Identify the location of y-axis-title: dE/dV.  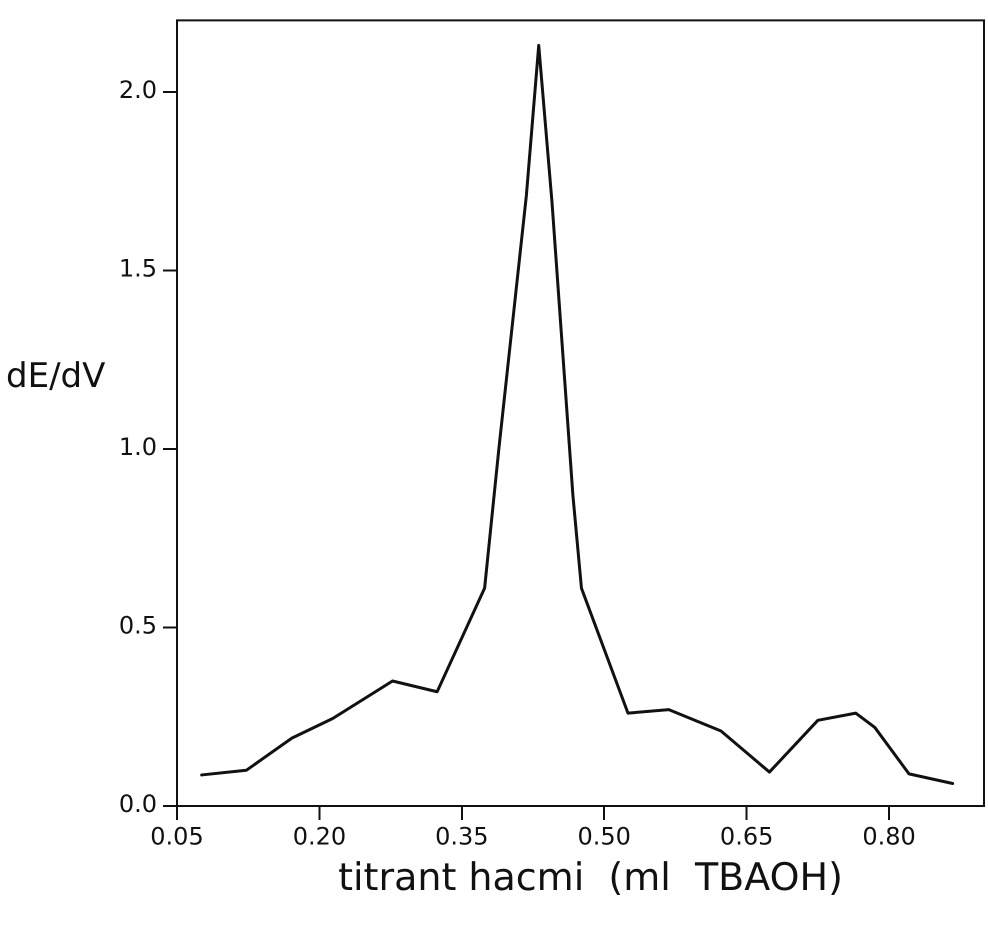
(56, 376).